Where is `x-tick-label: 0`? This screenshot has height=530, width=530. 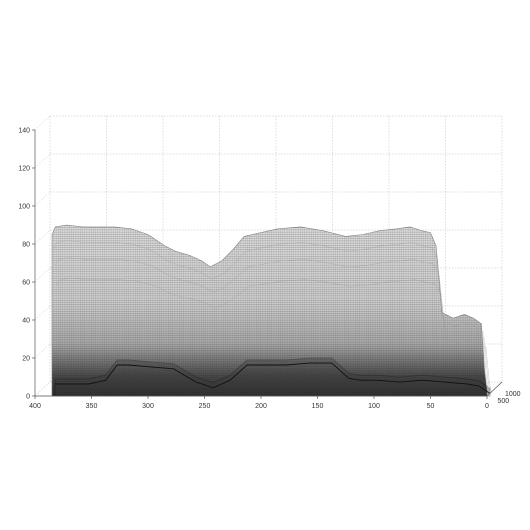 x-tick-label: 0 is located at coordinates (487, 406).